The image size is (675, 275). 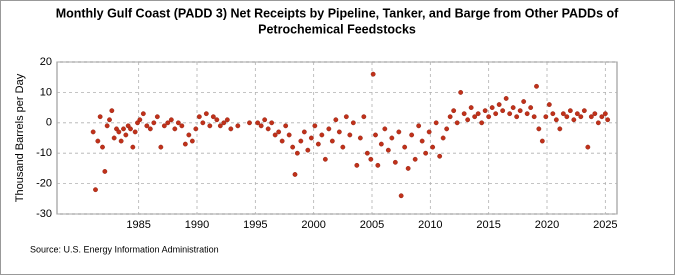 What do you see at coordinates (488, 225) in the screenshot?
I see `x-tick-label: 2015` at bounding box center [488, 225].